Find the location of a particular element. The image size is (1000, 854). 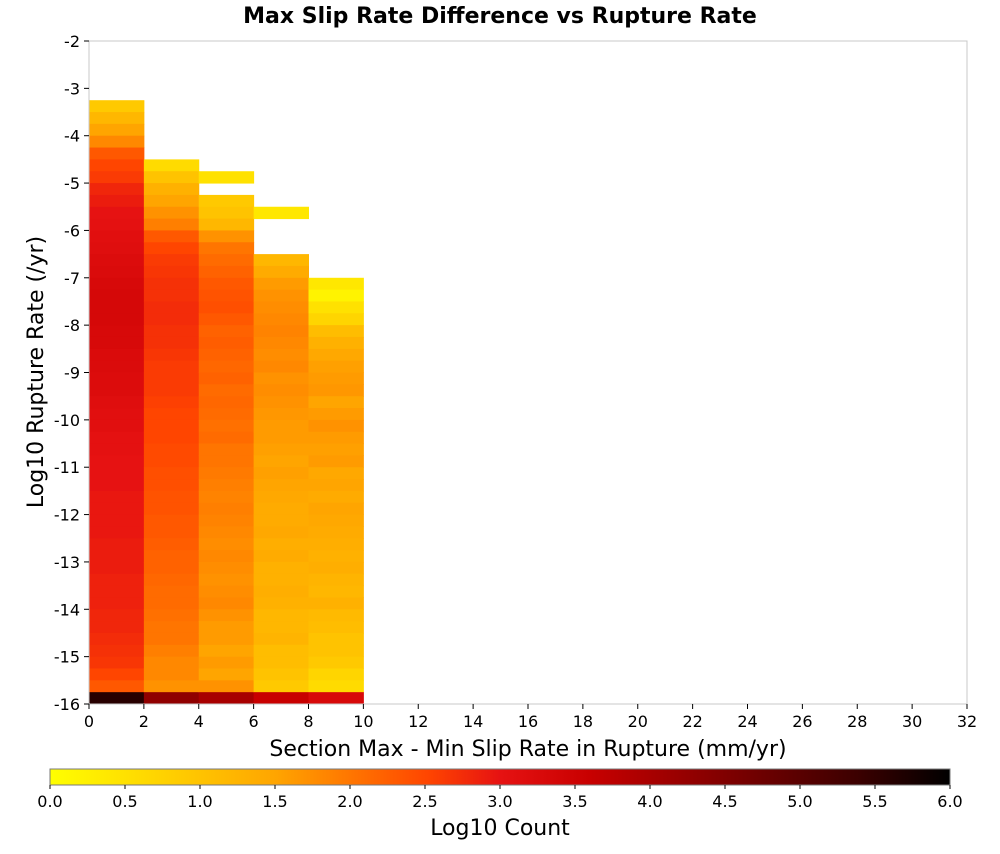

x-tick-label: 12 is located at coordinates (418, 721).